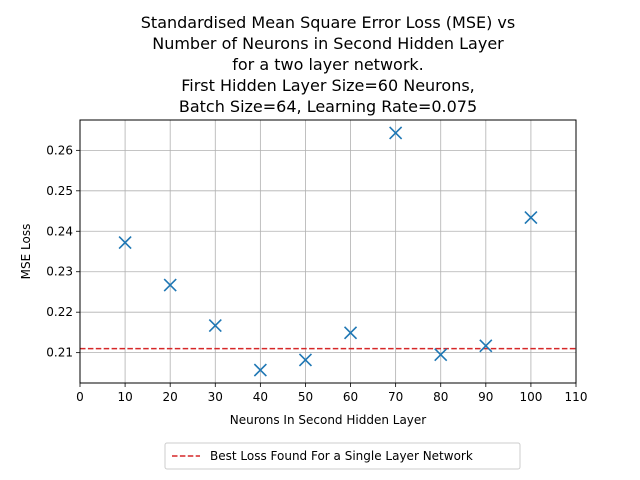 The width and height of the screenshot is (640, 480). Describe the element at coordinates (215, 397) in the screenshot. I see `x-tick-label: 30` at that location.